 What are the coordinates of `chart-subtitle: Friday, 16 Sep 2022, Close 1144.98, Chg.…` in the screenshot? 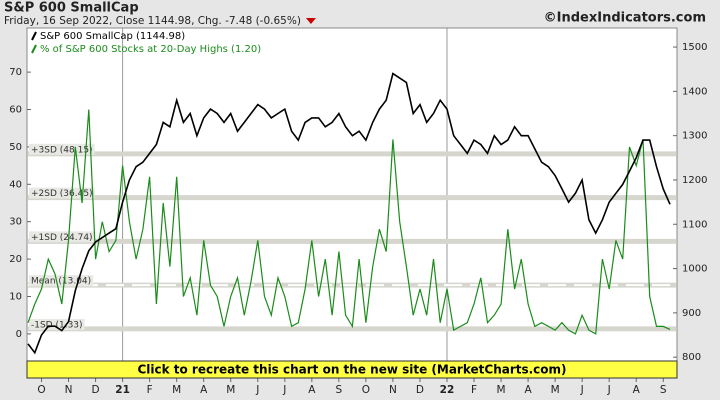 It's located at (152, 21).